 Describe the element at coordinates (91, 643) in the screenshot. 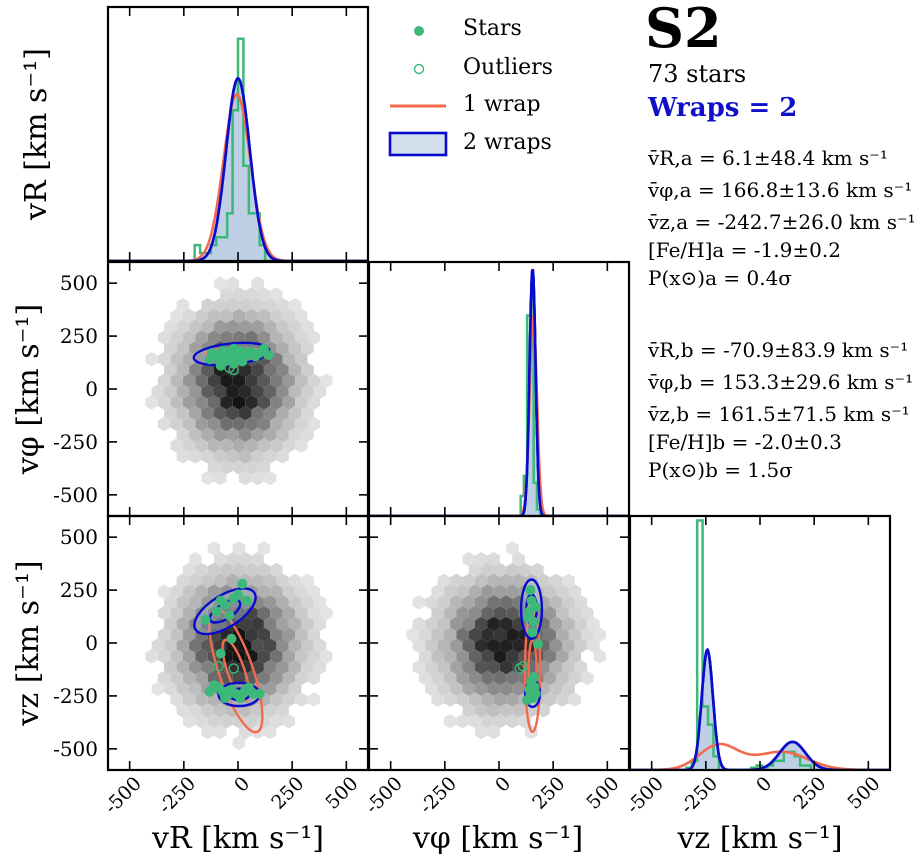

I see `y-tick-label: 0` at that location.